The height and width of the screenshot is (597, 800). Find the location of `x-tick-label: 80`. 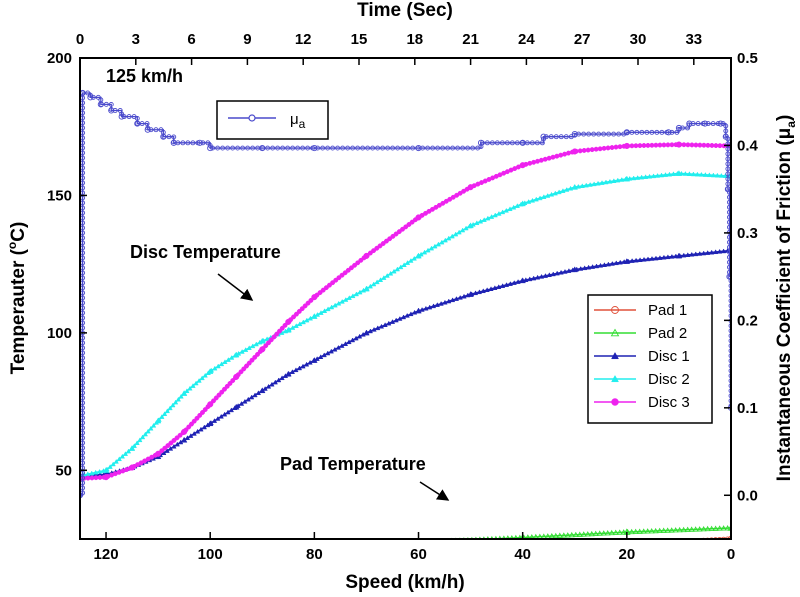

x-tick-label: 80 is located at coordinates (314, 554).